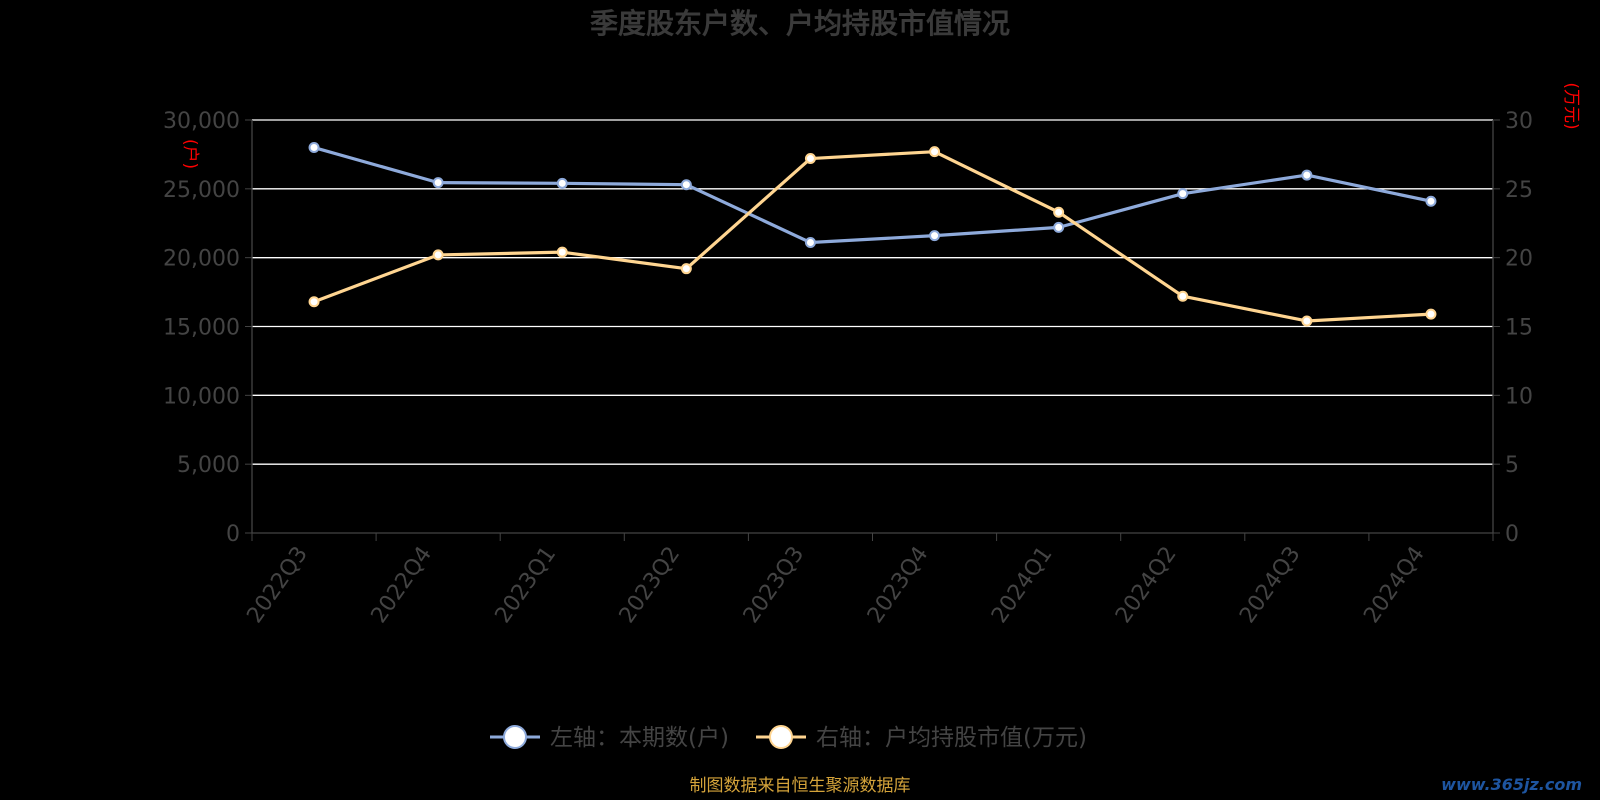 The image size is (1600, 800). Describe the element at coordinates (277, 585) in the screenshot. I see `x-tick-label: 2022Q3` at that location.